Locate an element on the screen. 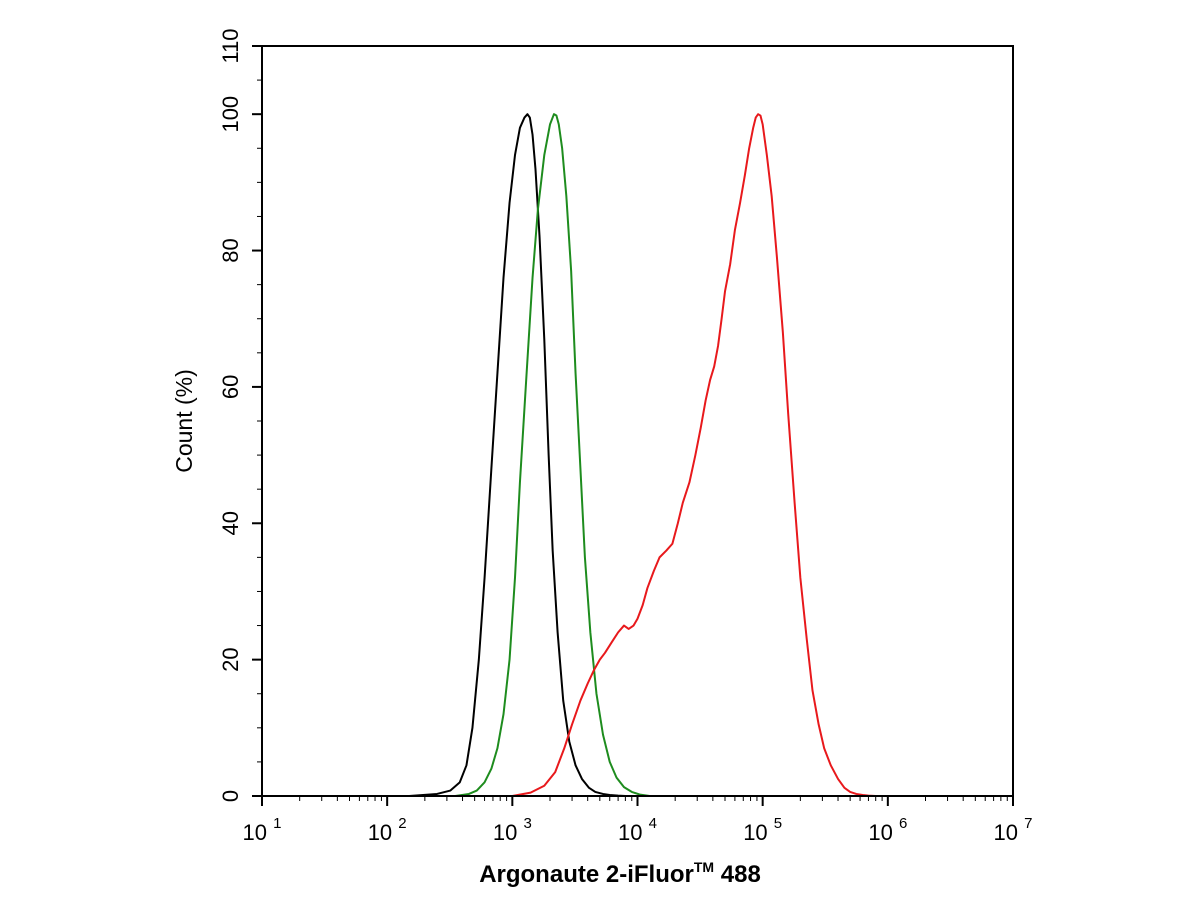  y-axis: 0 20 40 60 80 100 110 is located at coordinates (240, 415).